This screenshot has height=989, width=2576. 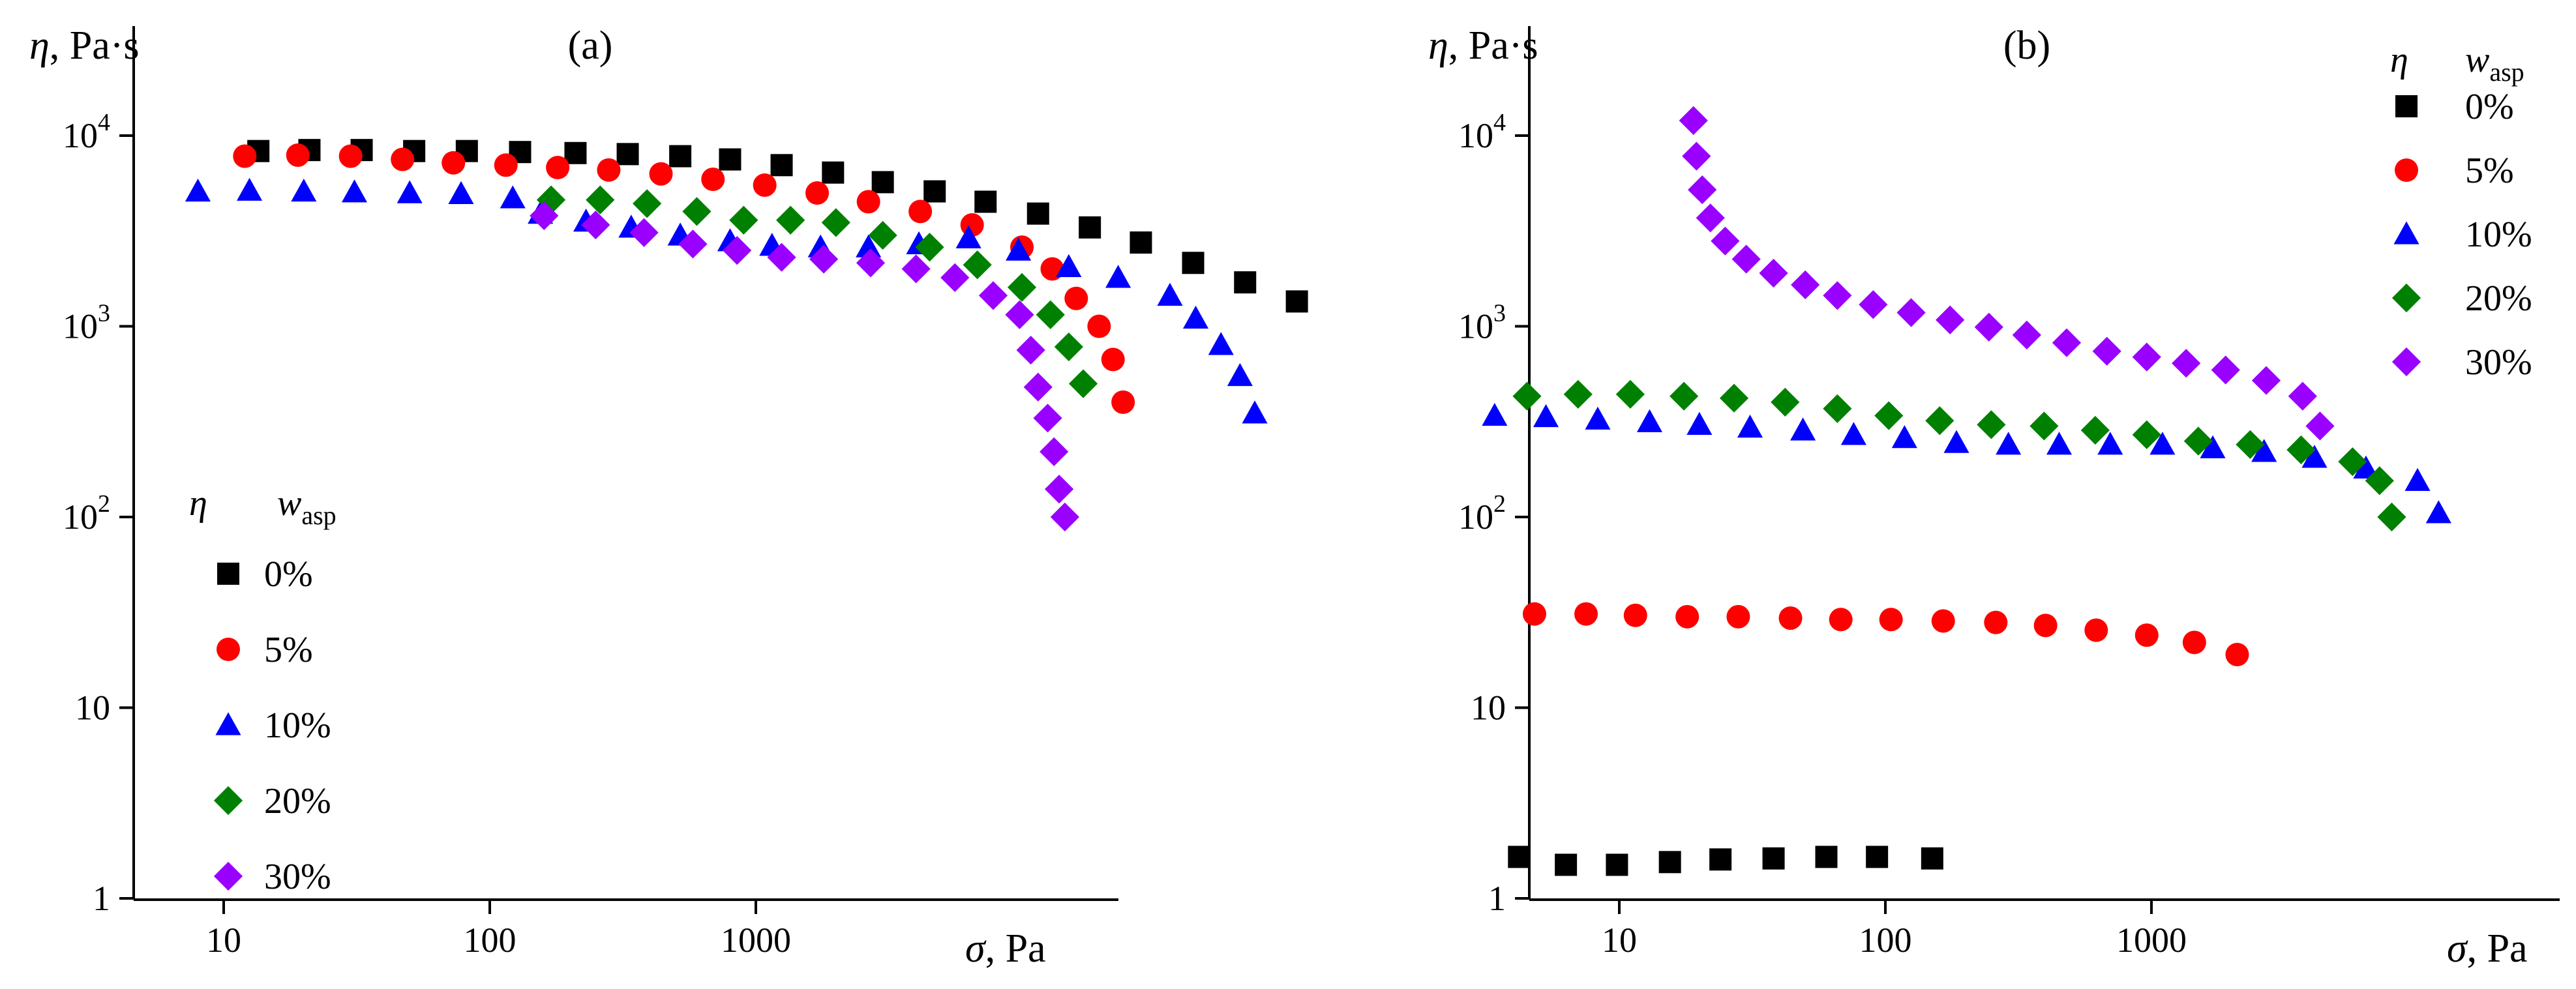 What do you see at coordinates (1482, 513) in the screenshot?
I see `y-tick-label: 10²` at bounding box center [1482, 513].